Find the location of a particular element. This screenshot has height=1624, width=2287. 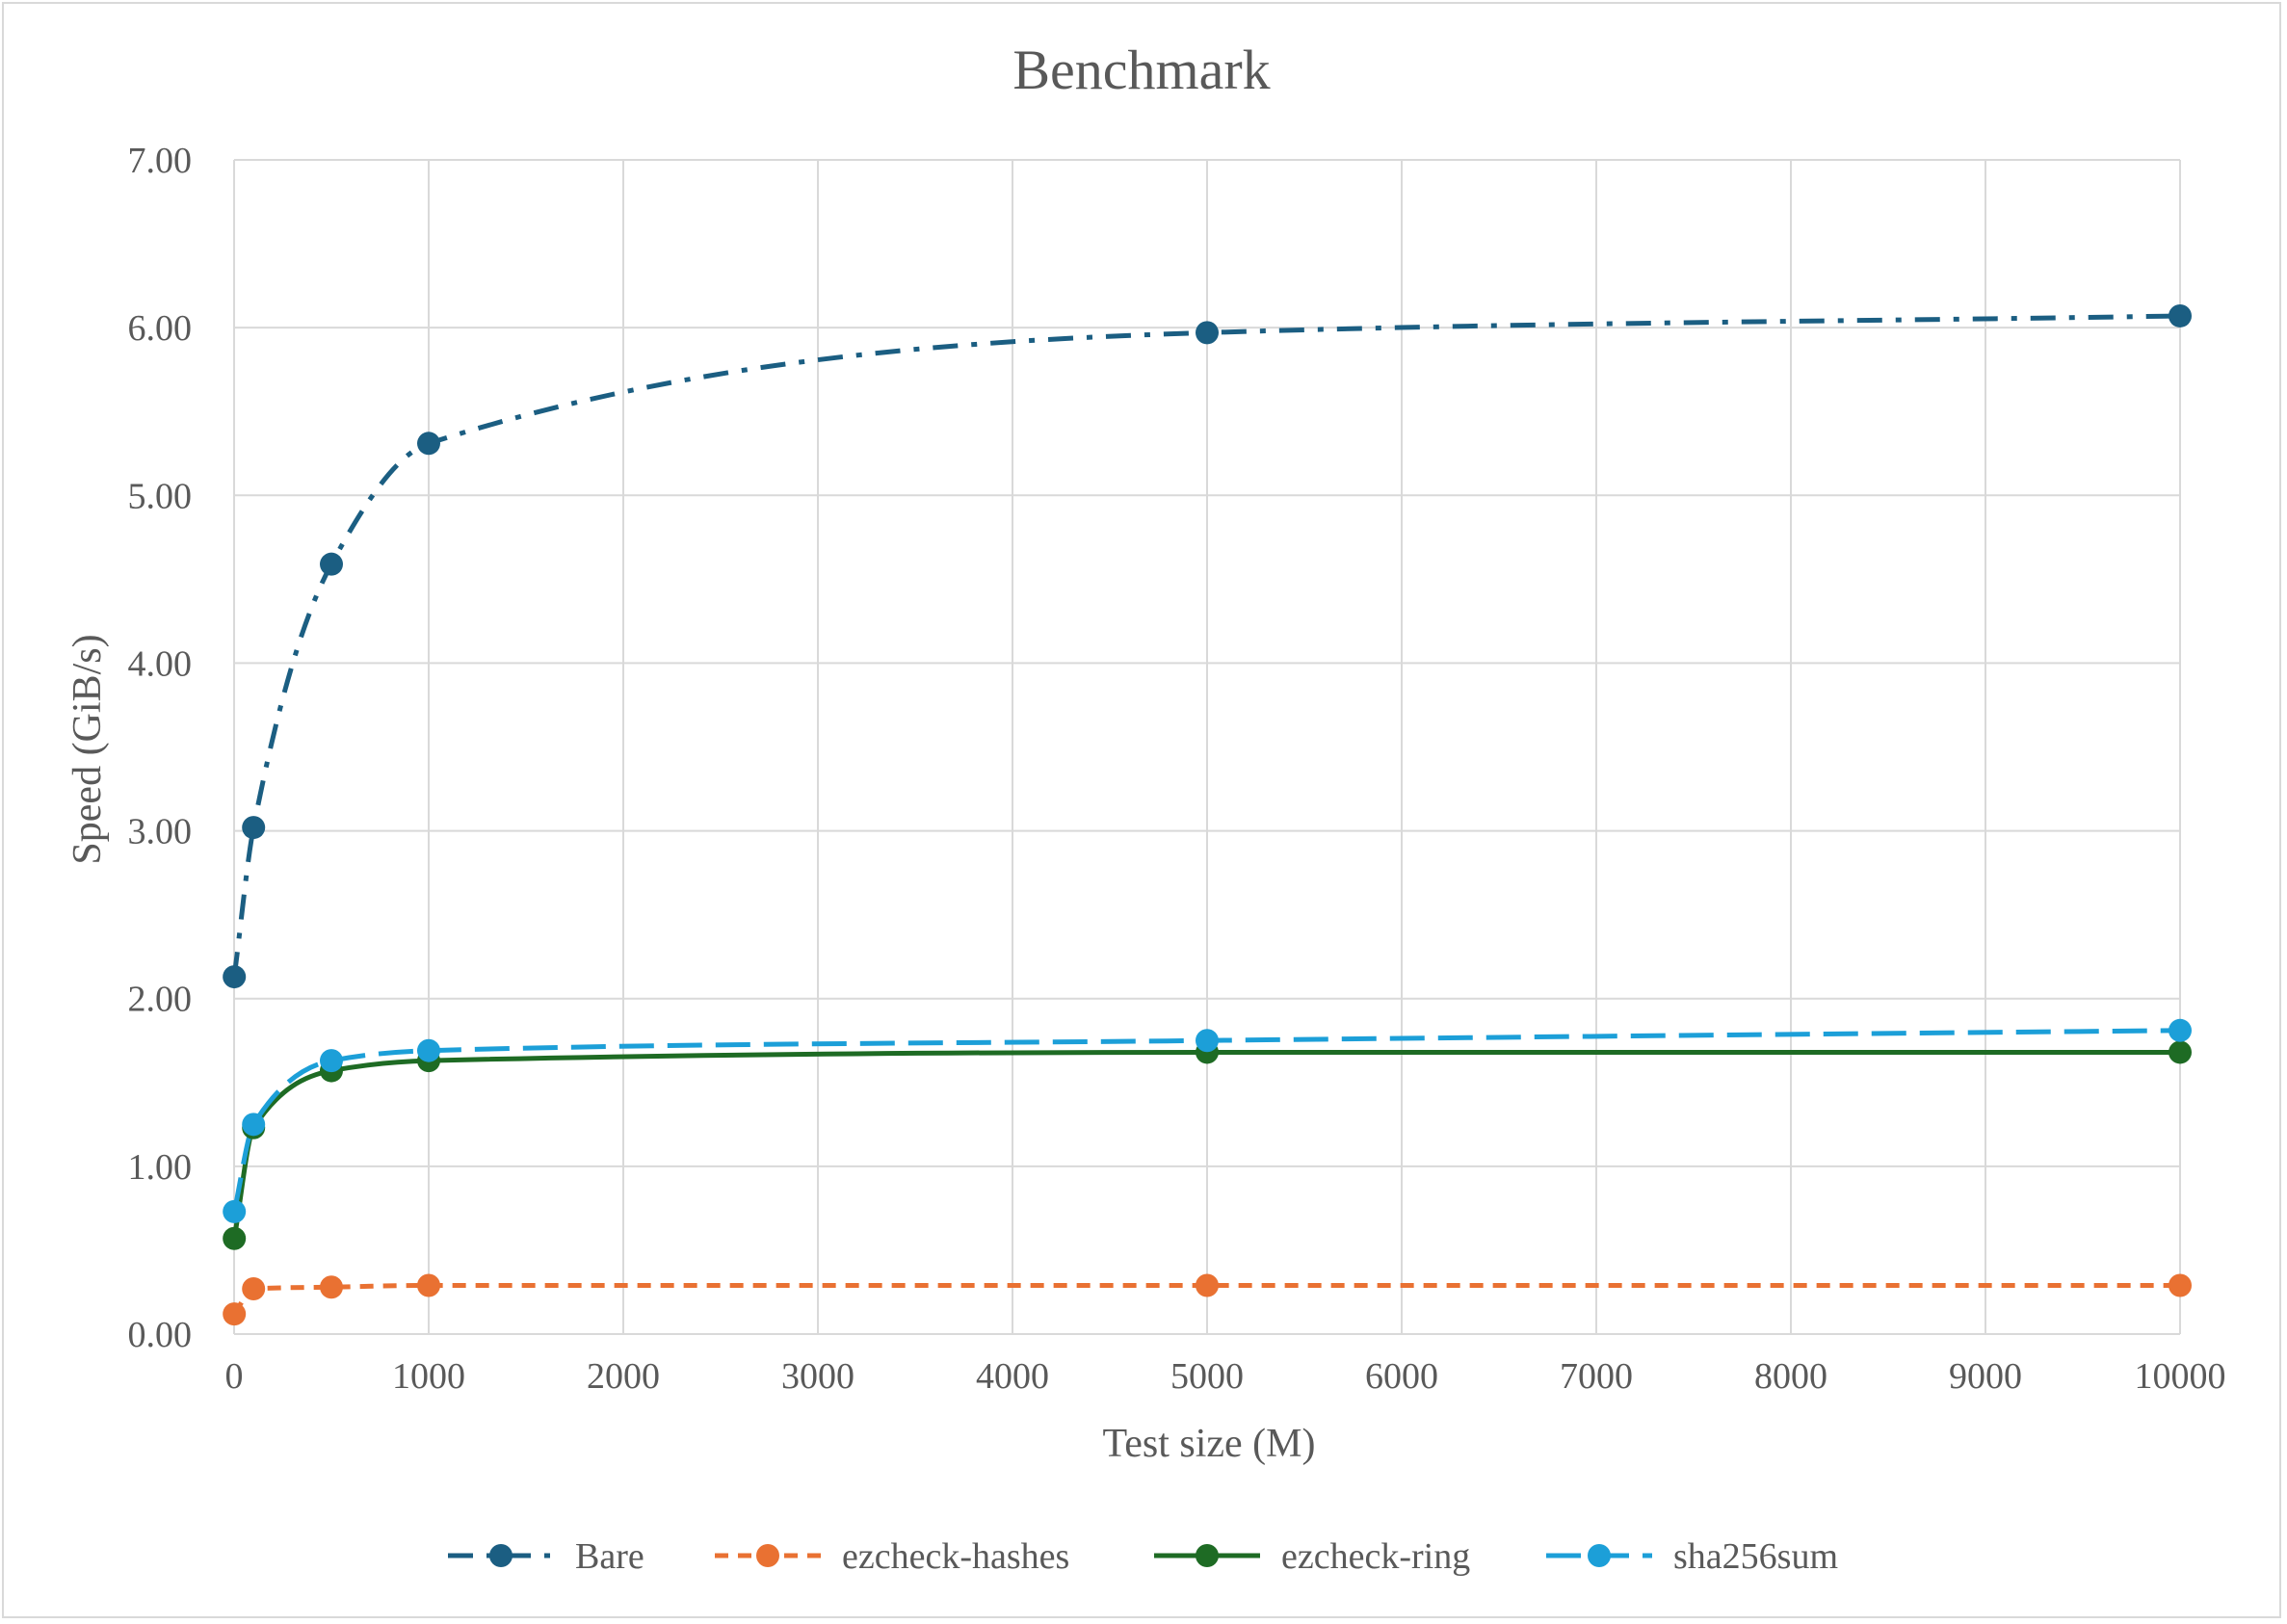

y-tick-label: 7.00 is located at coordinates (160, 161).